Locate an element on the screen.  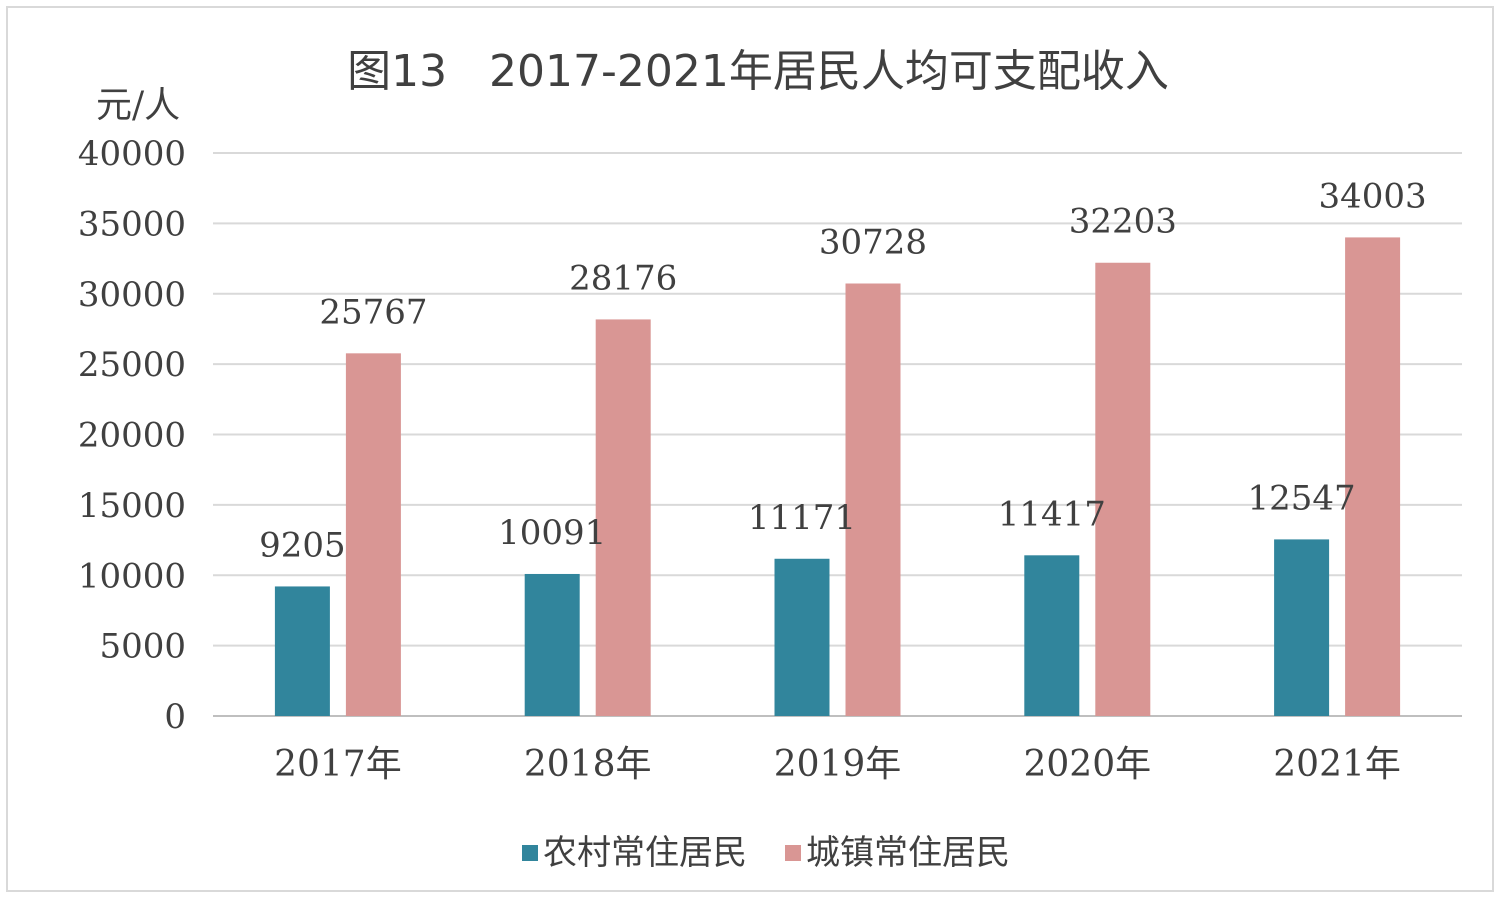
chart-title: 图13 2017-2021年居民人均可支配收入 is located at coordinates (758, 71).